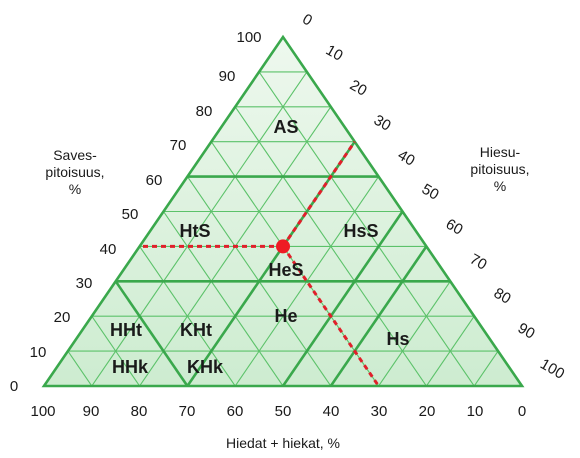 The height and width of the screenshot is (458, 580). I want to click on right-tick-10: 10, so click(334, 53).